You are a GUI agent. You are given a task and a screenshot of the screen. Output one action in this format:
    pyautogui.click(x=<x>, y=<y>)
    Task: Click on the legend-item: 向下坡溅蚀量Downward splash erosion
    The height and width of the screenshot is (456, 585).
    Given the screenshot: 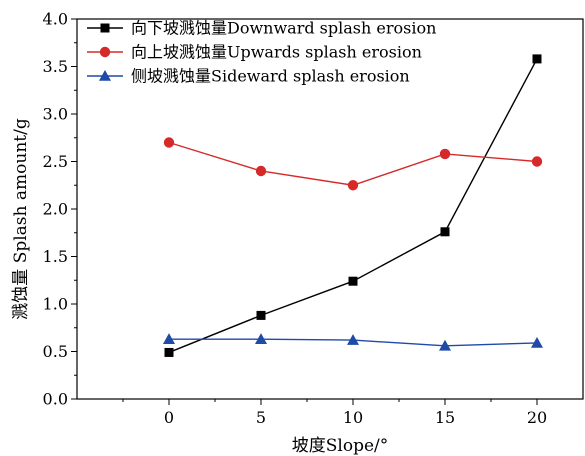 What is the action you would take?
    pyautogui.click(x=261, y=28)
    